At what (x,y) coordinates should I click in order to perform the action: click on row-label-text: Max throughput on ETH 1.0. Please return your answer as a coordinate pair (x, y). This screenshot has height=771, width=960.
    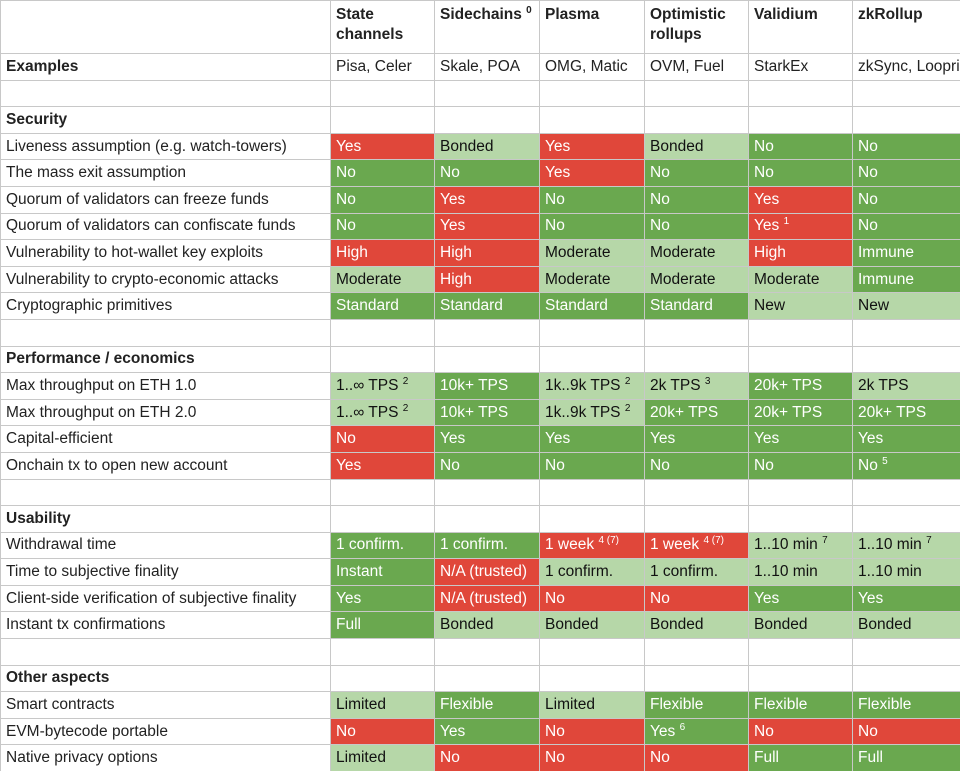
    Looking at the image, I should click on (101, 385).